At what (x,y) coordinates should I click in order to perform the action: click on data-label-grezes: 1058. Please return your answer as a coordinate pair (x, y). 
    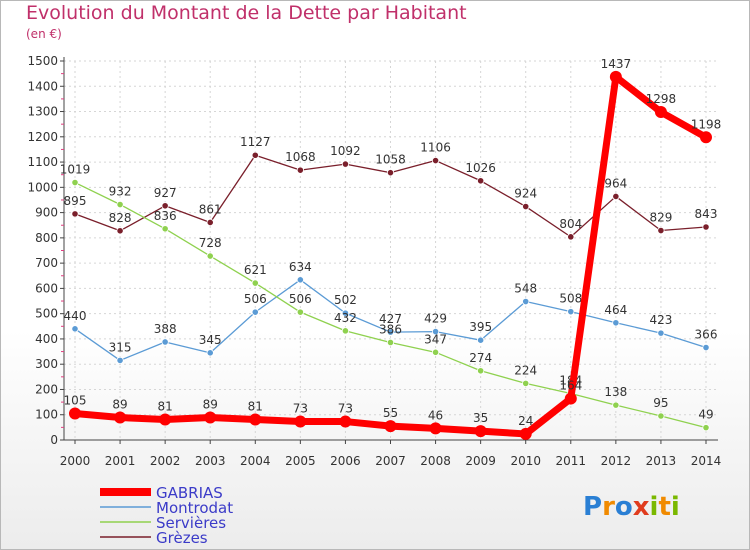
    Looking at the image, I should click on (390, 160).